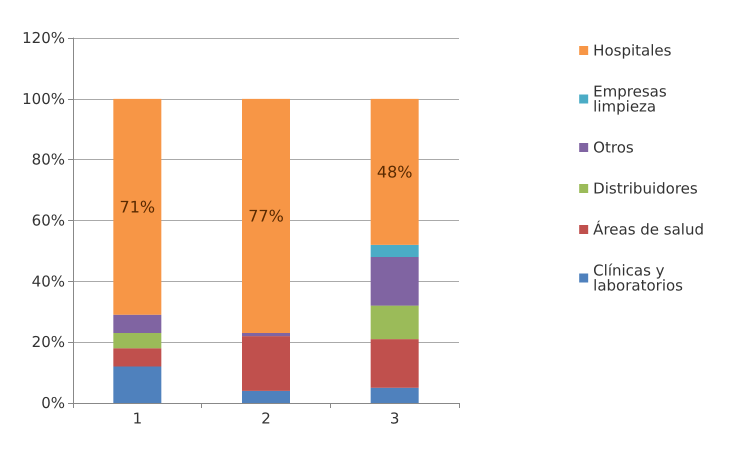  I want to click on data-label: 77%, so click(266, 216).